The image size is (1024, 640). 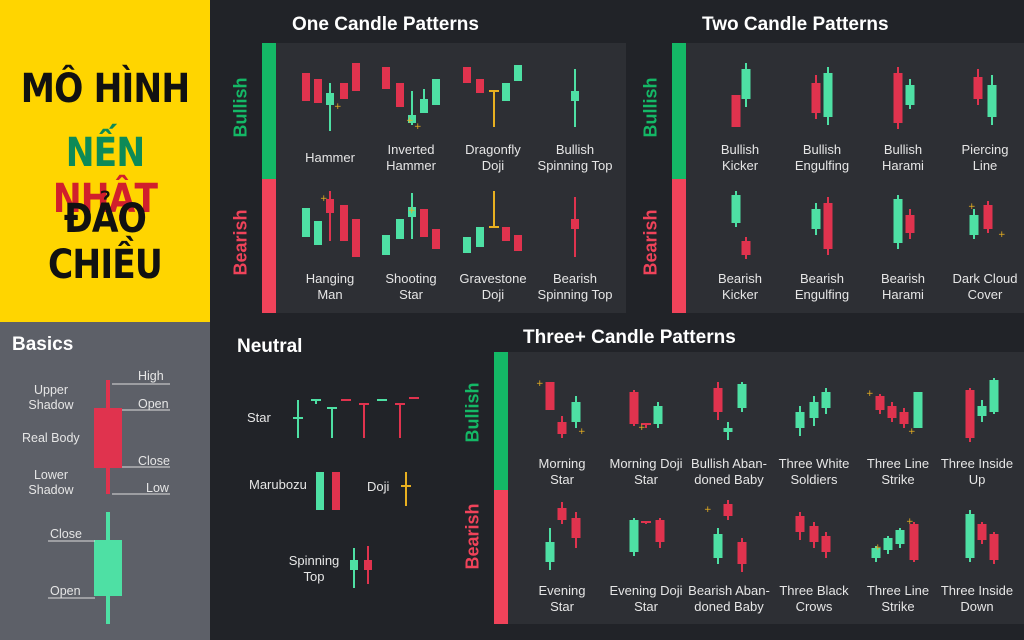 I want to click on title-panel: MÔ HÌNH NẾN NHẬT ĐẢO CHIỀU, so click(x=105, y=161).